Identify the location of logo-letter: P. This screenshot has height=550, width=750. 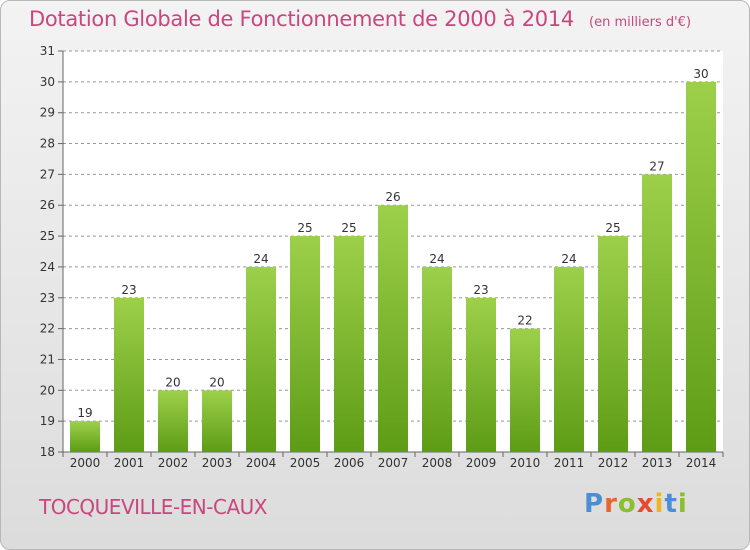
(594, 504).